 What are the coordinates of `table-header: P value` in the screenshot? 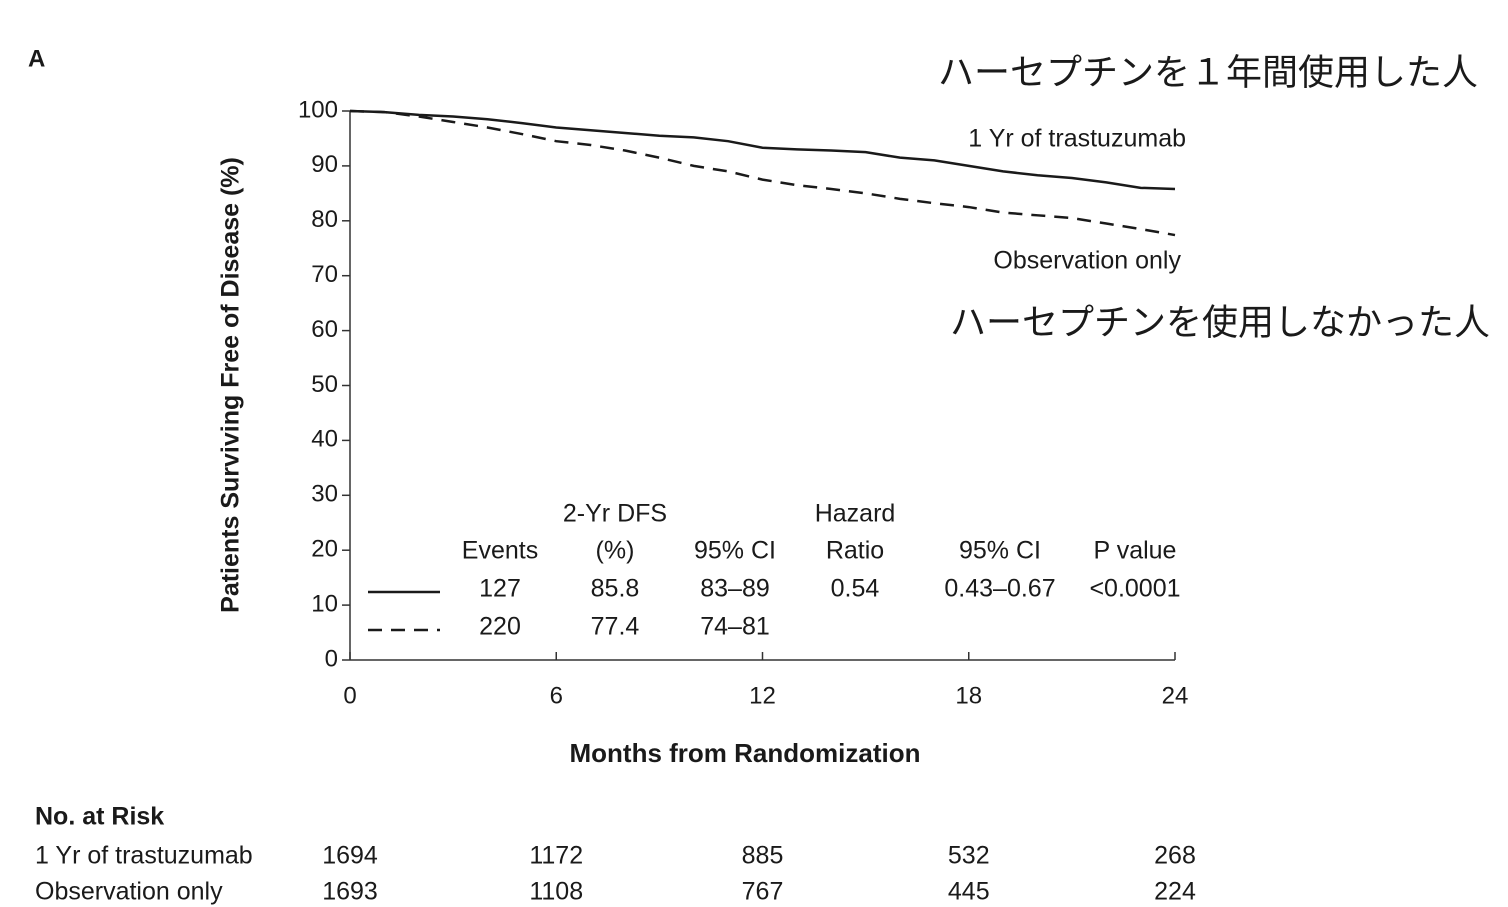 It's located at (1135, 551).